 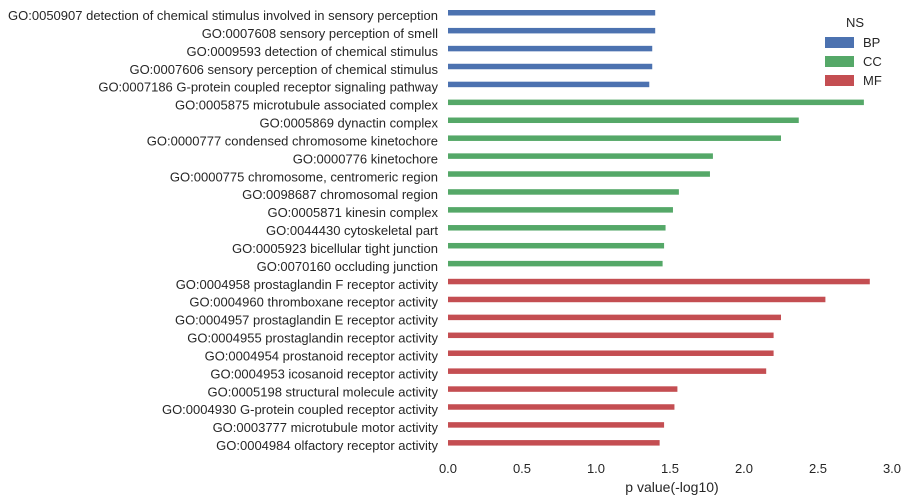 What do you see at coordinates (340, 194) in the screenshot?
I see `category-label: GO:0098687 chromosomal region` at bounding box center [340, 194].